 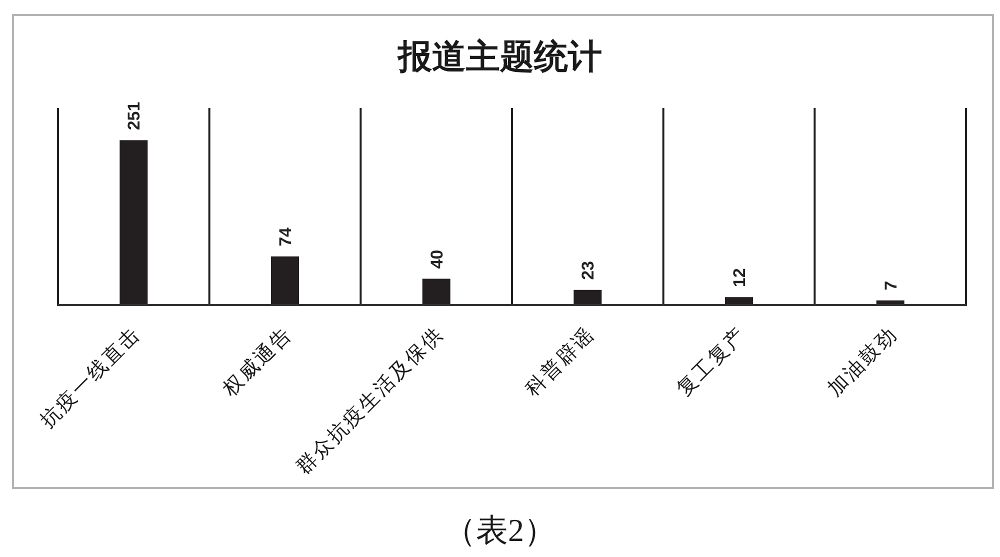 What do you see at coordinates (285, 236) in the screenshot?
I see `data-label: 74` at bounding box center [285, 236].